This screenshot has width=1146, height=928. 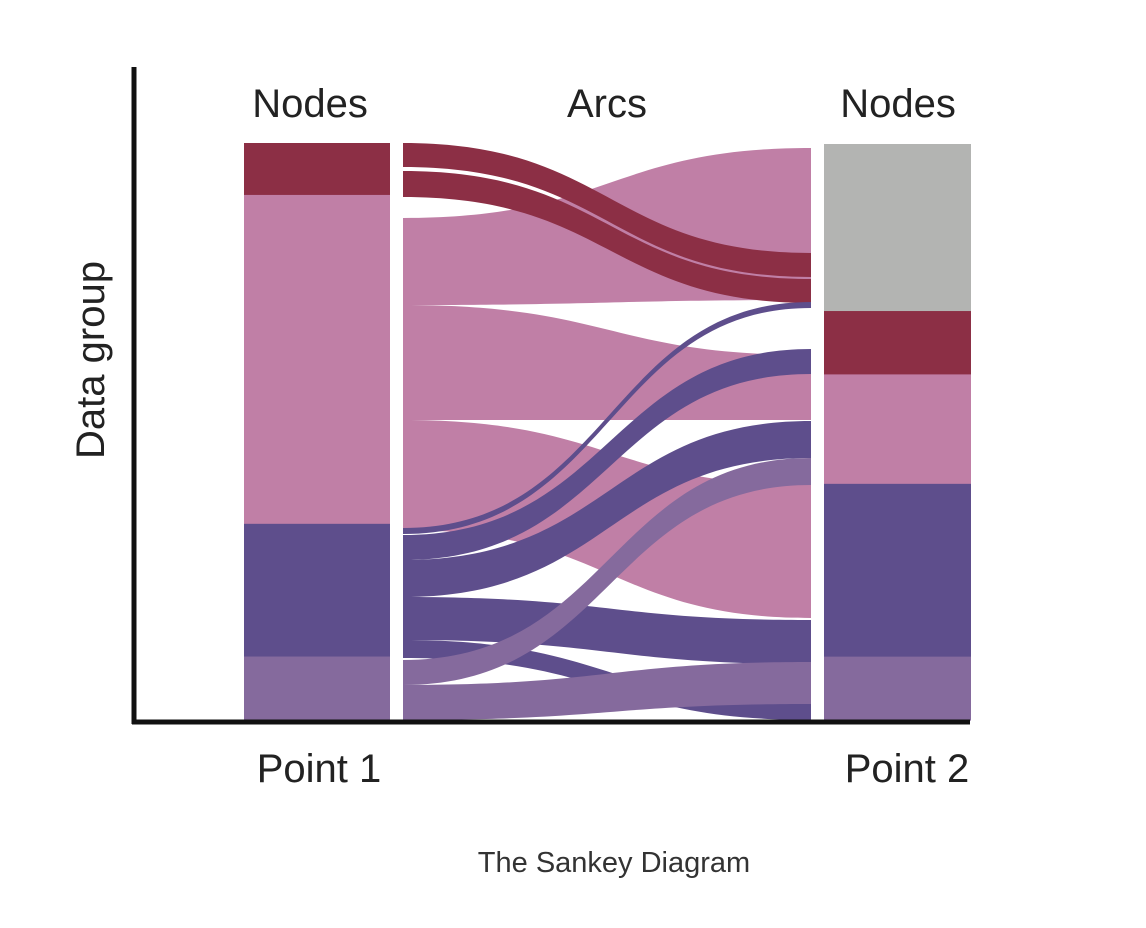 What do you see at coordinates (898, 104) in the screenshot?
I see `right-nodes-label: Nodes` at bounding box center [898, 104].